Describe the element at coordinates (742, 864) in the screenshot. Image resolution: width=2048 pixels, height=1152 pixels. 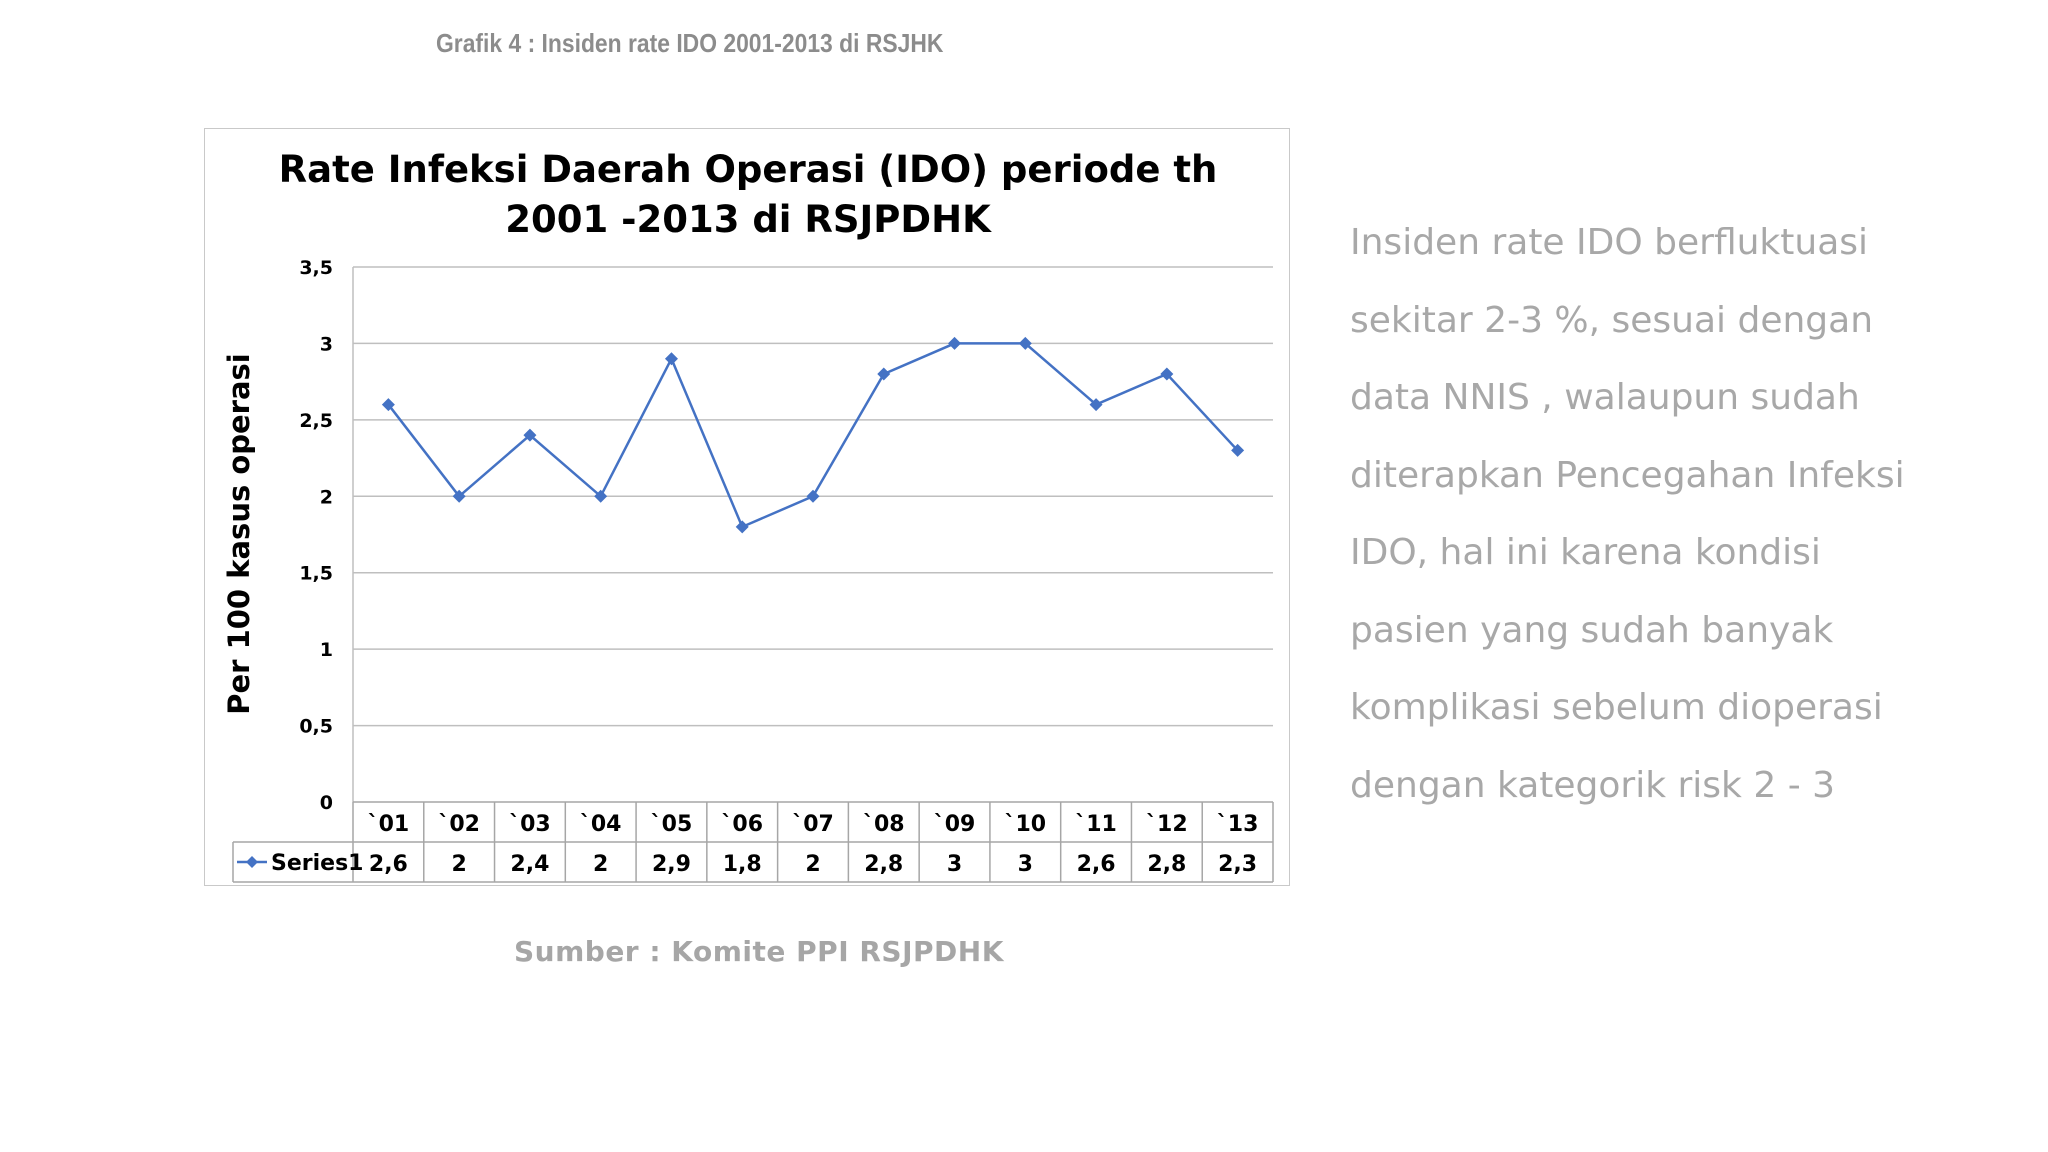
I see `data-value-label: 1,8` at that location.